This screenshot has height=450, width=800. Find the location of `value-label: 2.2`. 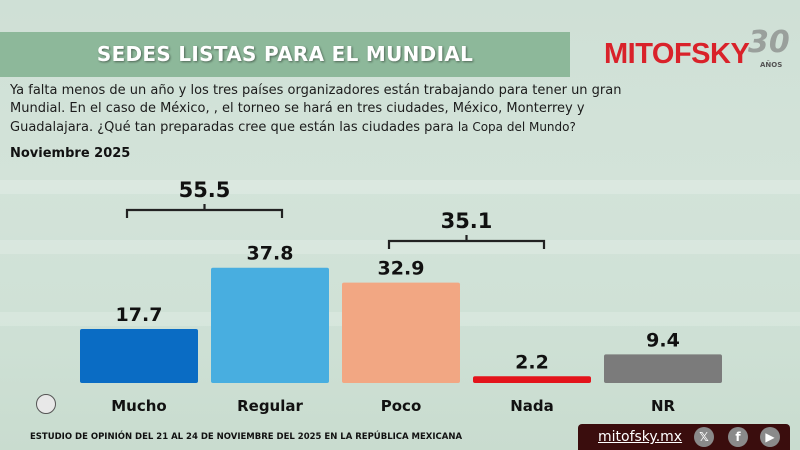

value-label: 2.2 is located at coordinates (532, 362).